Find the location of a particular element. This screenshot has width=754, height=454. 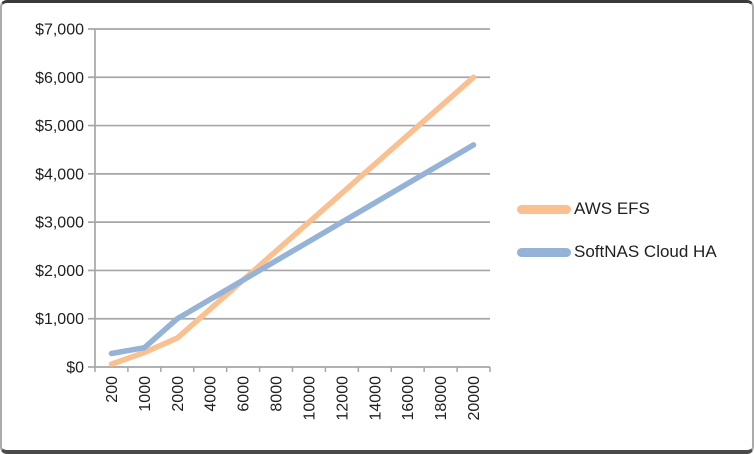

svg-text: $0 is located at coordinates (75, 368).